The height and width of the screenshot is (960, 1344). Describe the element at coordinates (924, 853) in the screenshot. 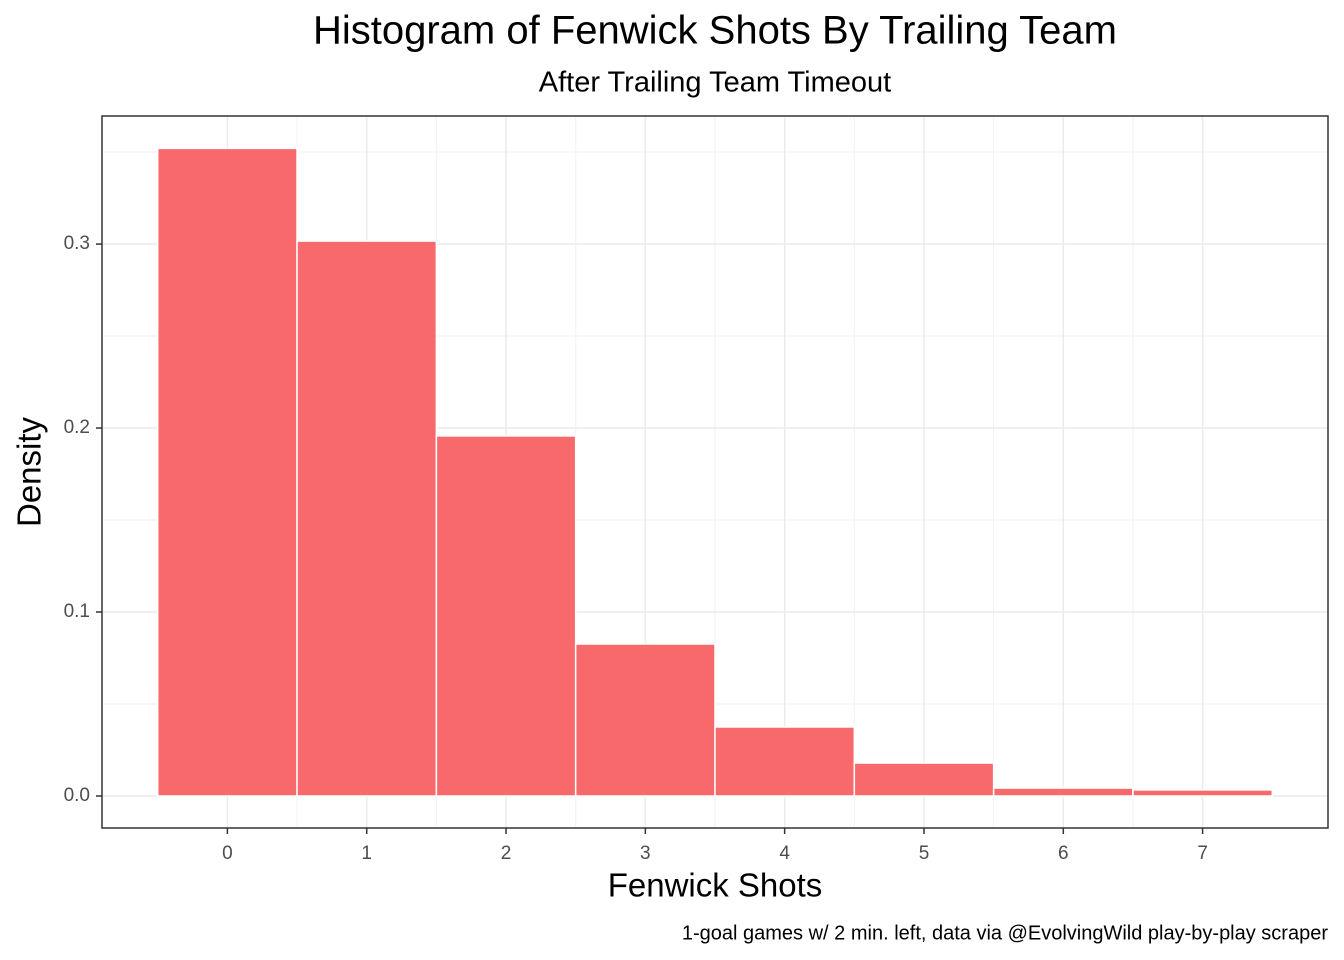

I see `x-tick-label: 5` at that location.